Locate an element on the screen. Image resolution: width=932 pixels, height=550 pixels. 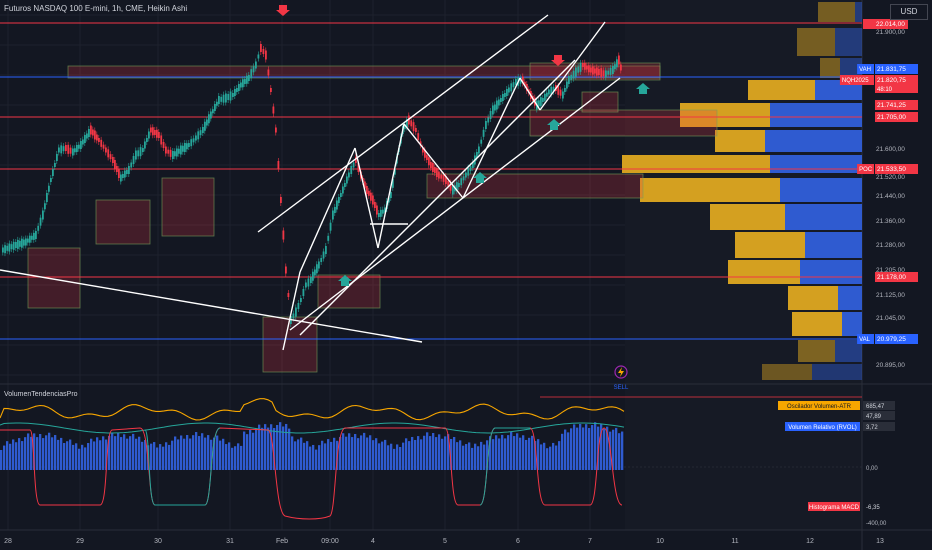
time-axis: 28 29 30 31 Feb 09:00 4 5 6 7 10 11 12 13 is located at coordinates (444, 541).